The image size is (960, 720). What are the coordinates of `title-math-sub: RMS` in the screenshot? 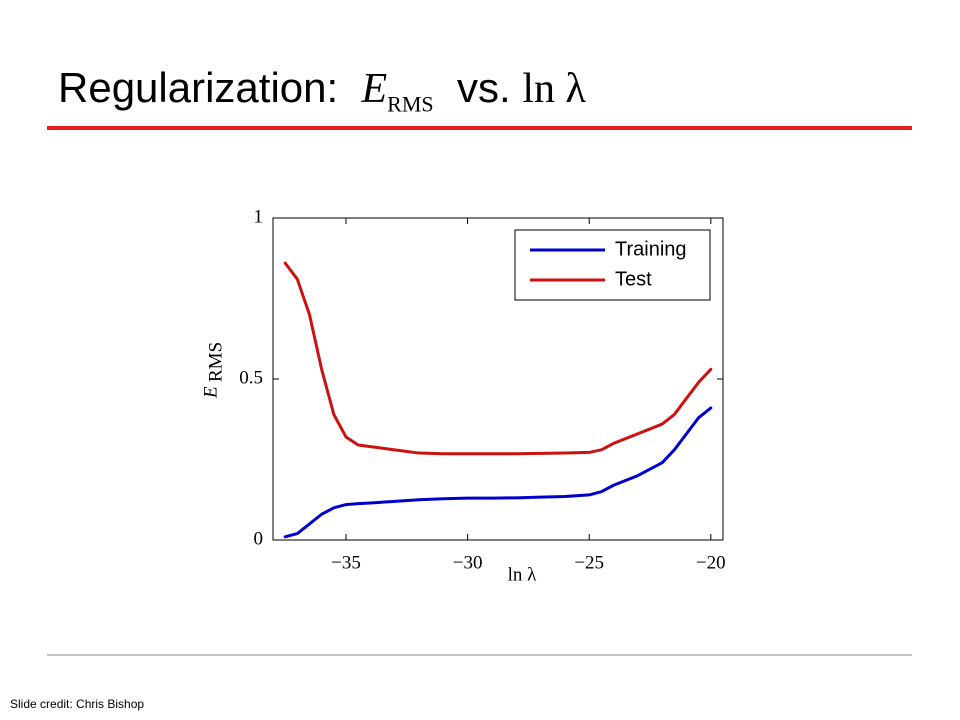 It's located at (410, 104).